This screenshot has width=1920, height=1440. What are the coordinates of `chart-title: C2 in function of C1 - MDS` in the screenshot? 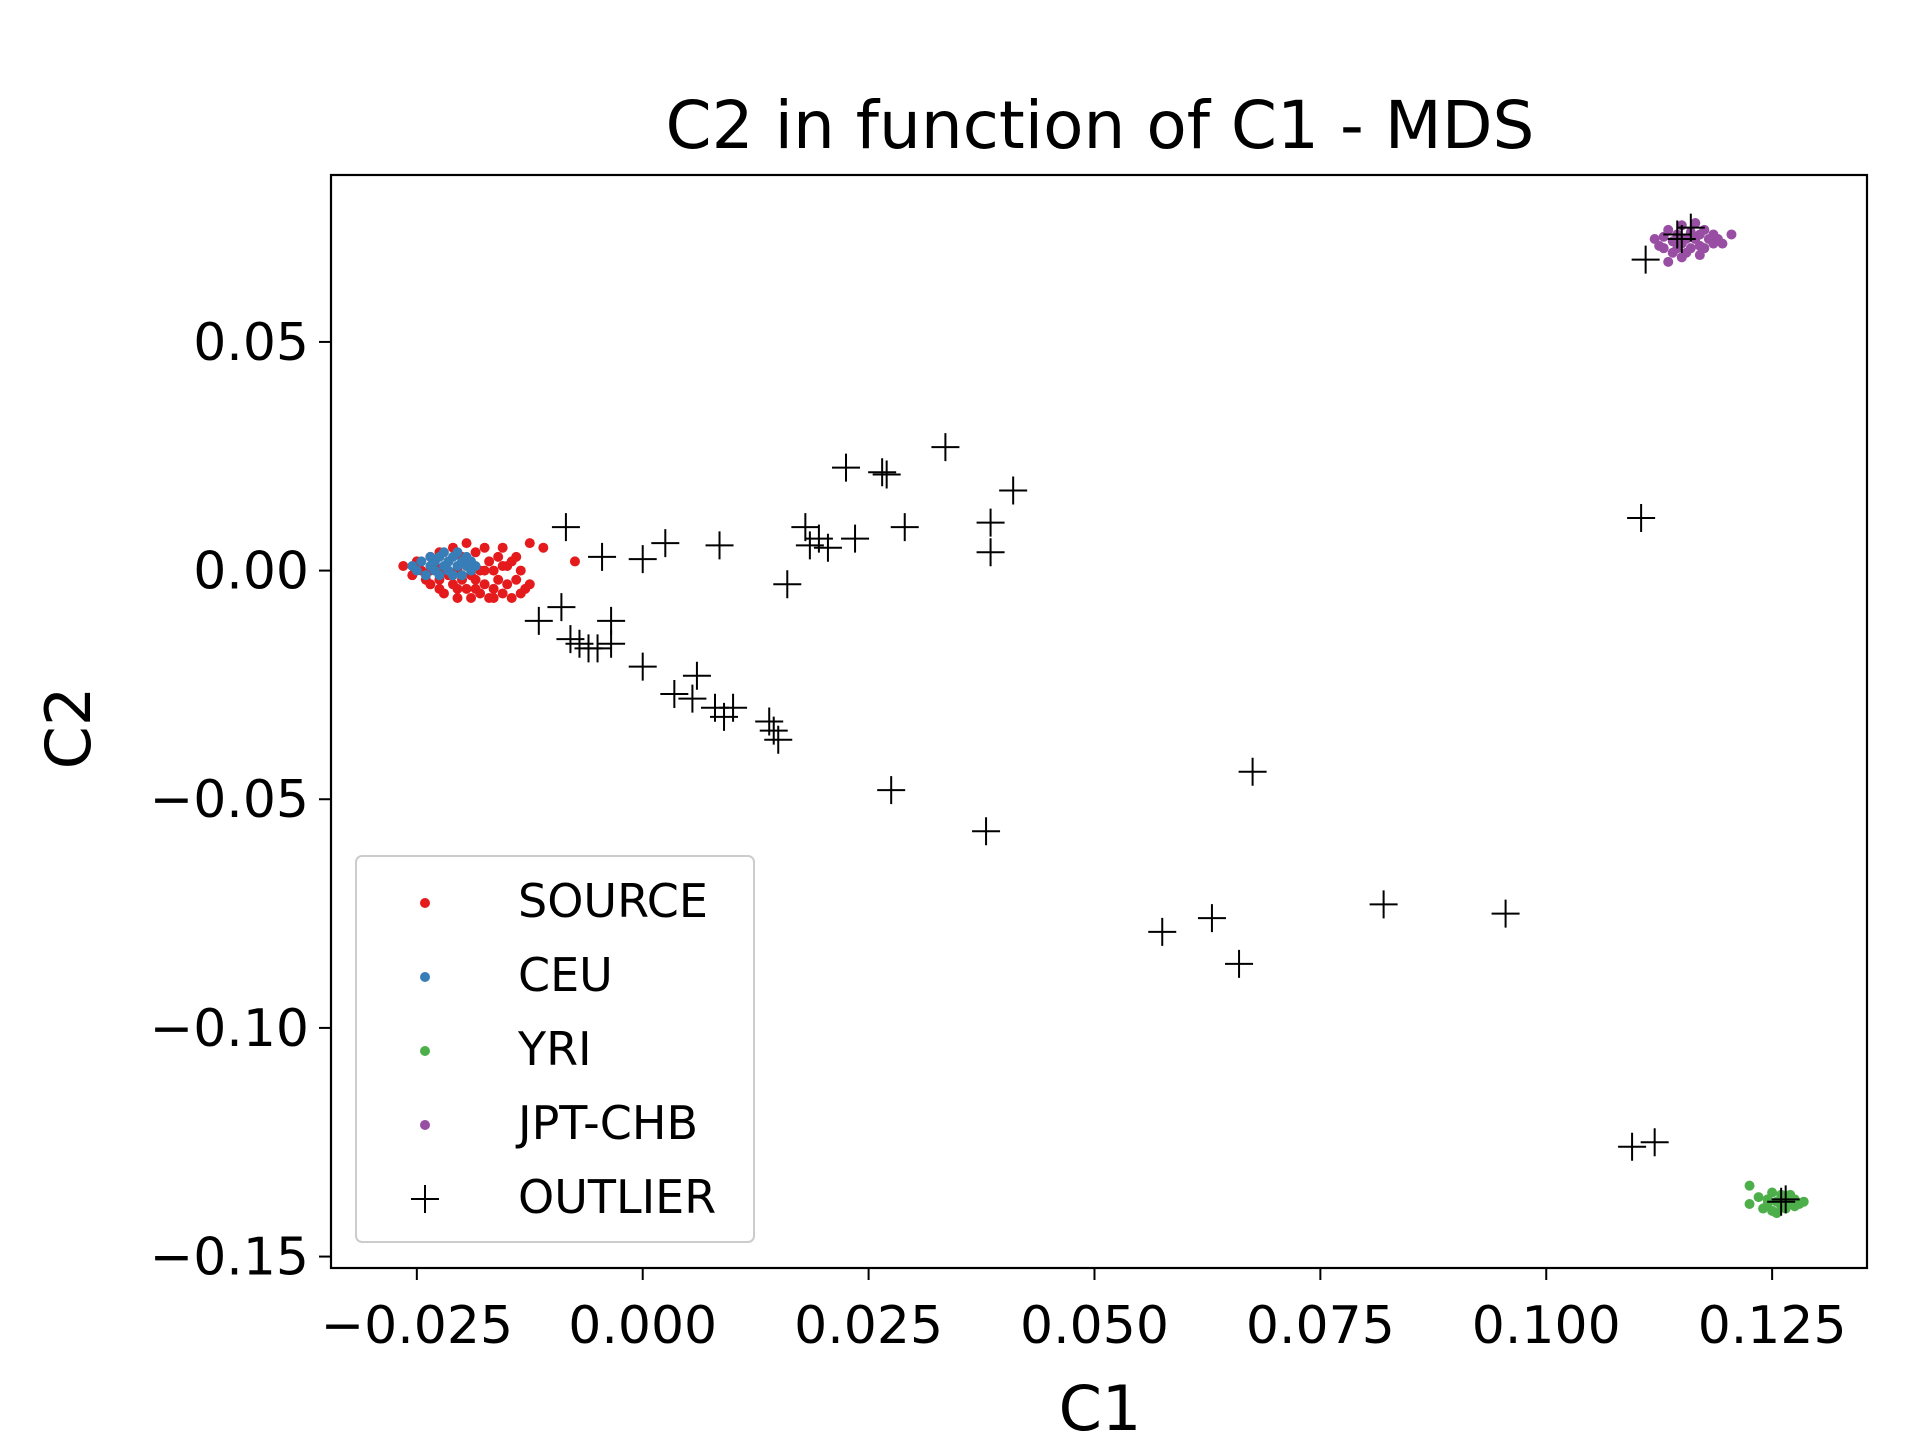 It's located at (1100, 125).